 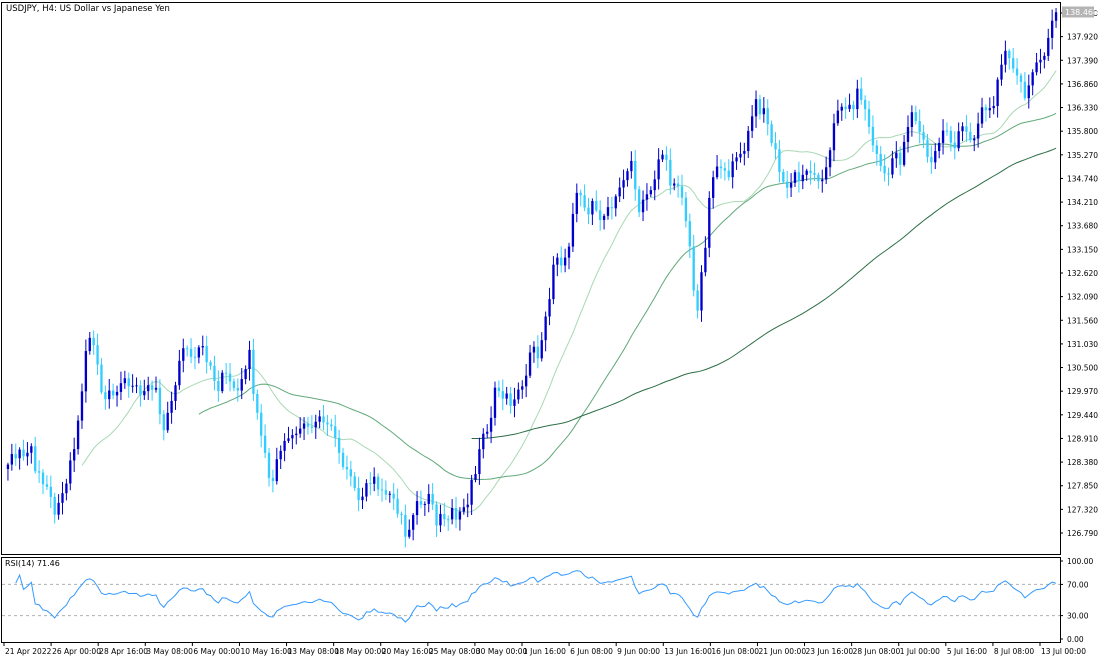 What do you see at coordinates (1014, 651) in the screenshot?
I see `time-tick-label: 8 Jul 08:00` at bounding box center [1014, 651].